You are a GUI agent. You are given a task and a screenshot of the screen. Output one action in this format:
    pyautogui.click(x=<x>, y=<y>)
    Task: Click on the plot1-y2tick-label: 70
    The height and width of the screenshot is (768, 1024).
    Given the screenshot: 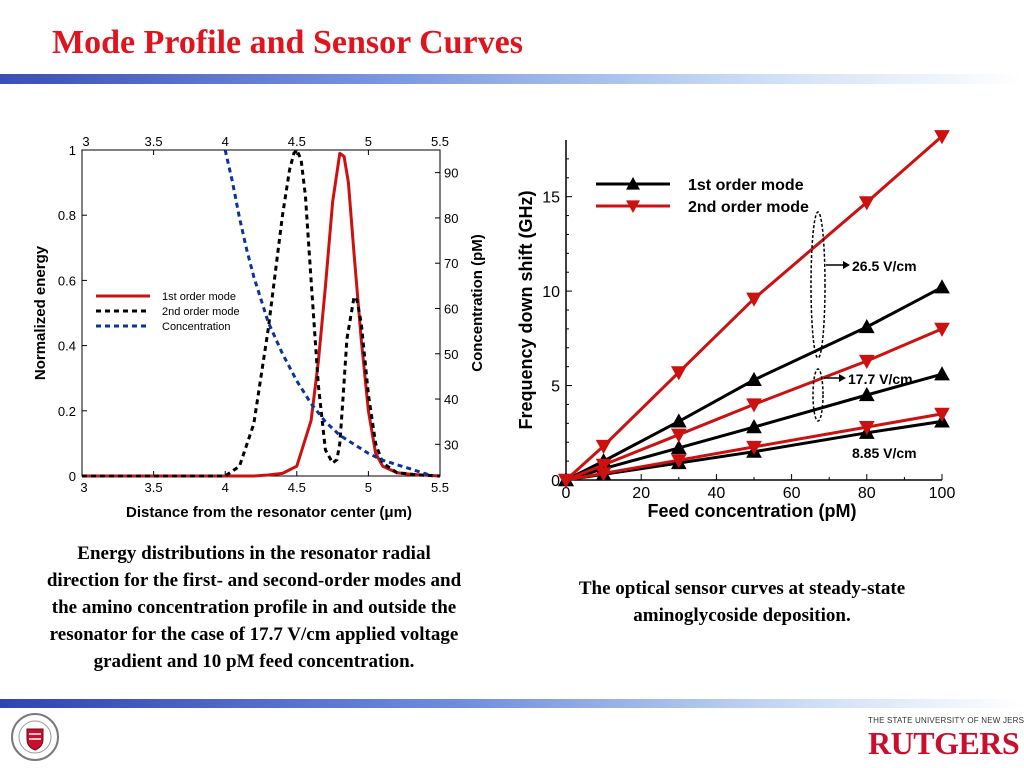 What is the action you would take?
    pyautogui.click(x=451, y=263)
    